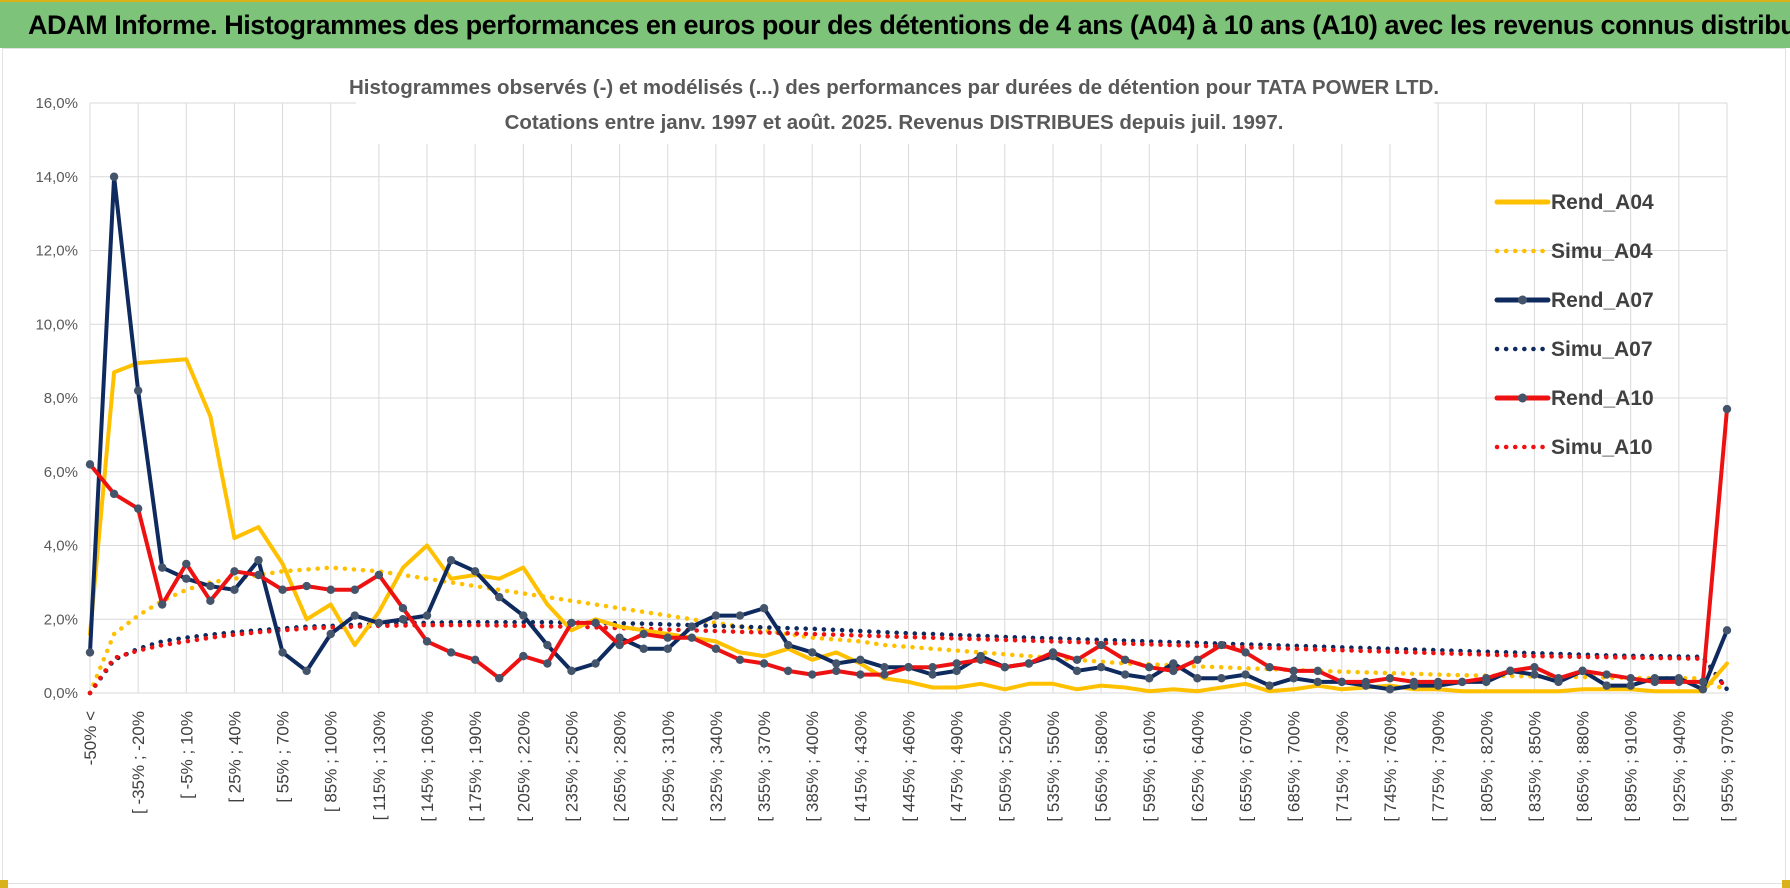 This screenshot has height=888, width=1790. Describe the element at coordinates (764, 766) in the screenshot. I see `x-tick-label: [ 355% ; 370%` at that location.